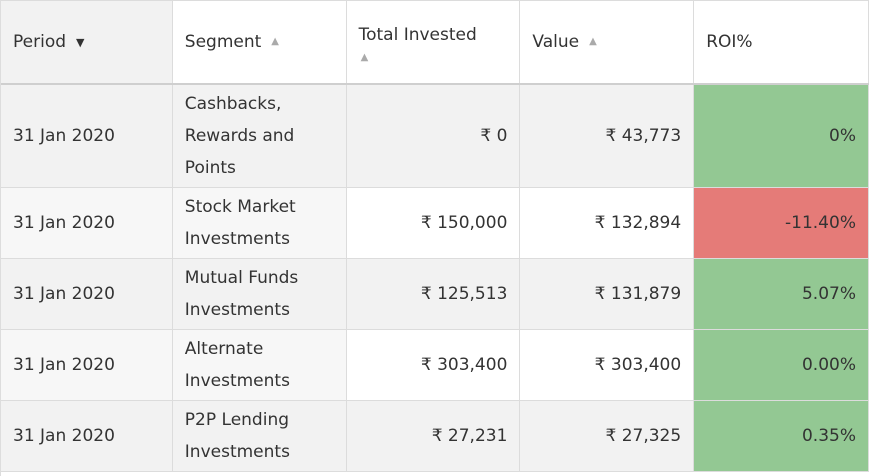 The height and width of the screenshot is (476, 872). What do you see at coordinates (781, 42) in the screenshot?
I see `column-header-roi: ROI%` at bounding box center [781, 42].